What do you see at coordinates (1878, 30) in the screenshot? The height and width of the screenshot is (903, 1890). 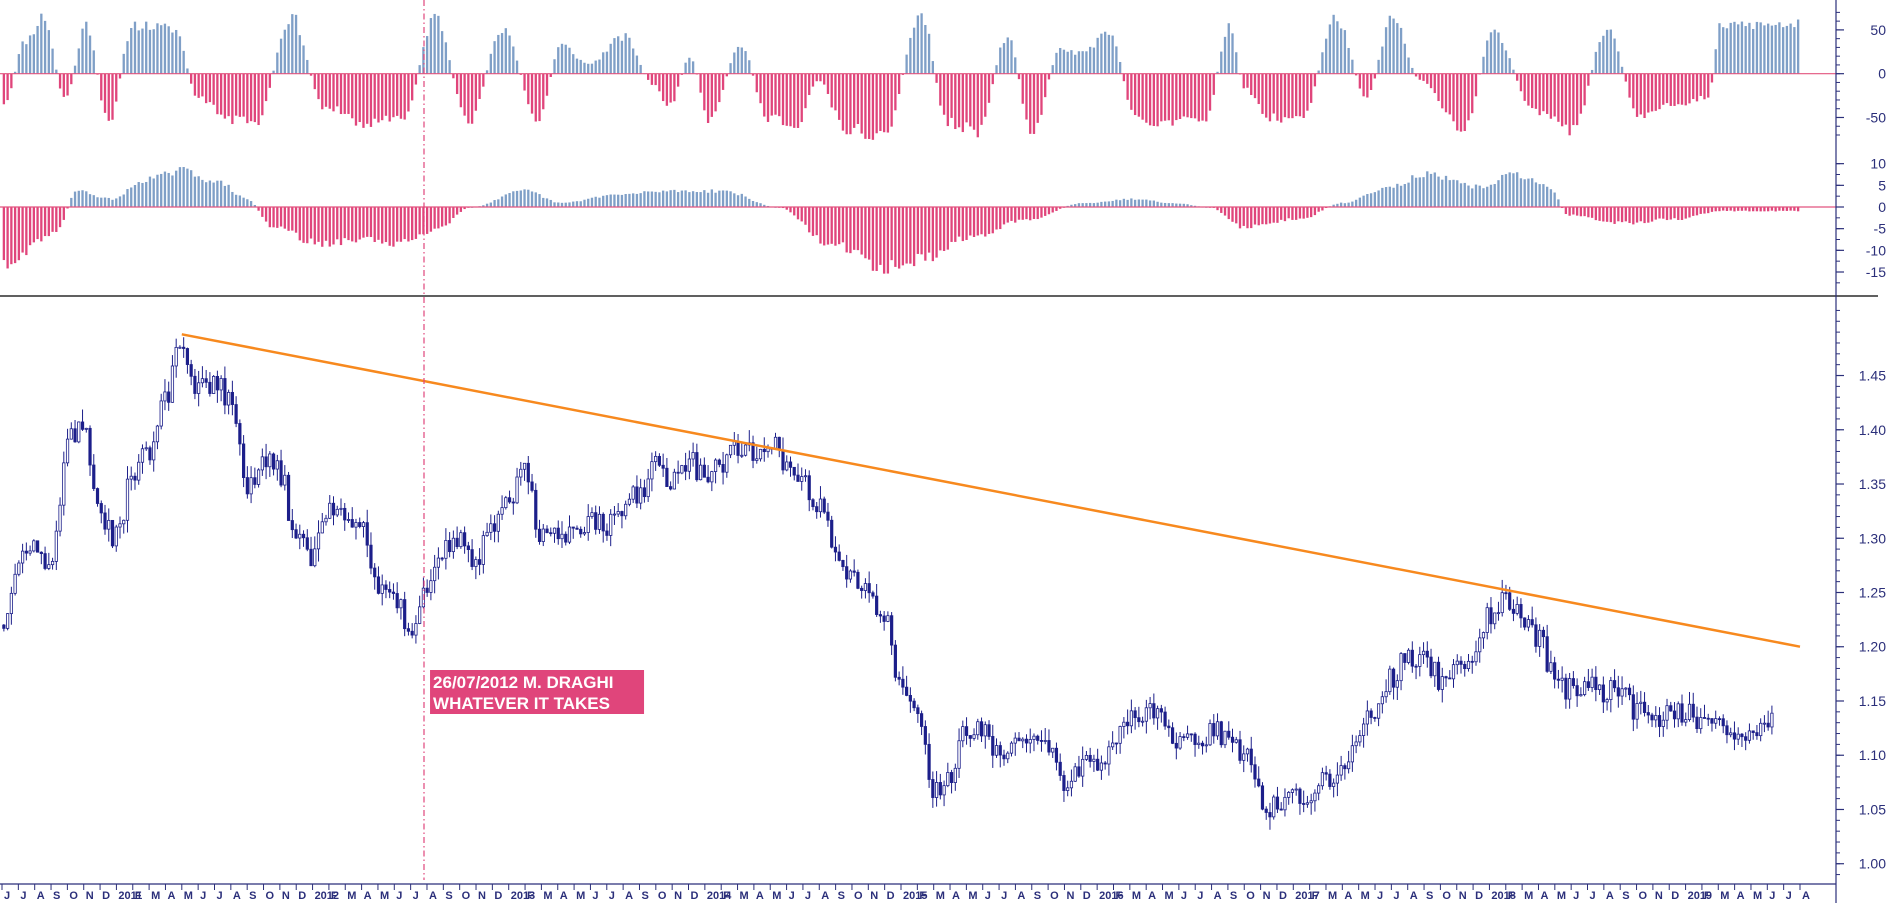 I see `osc1-tick-label: 50` at bounding box center [1878, 30].